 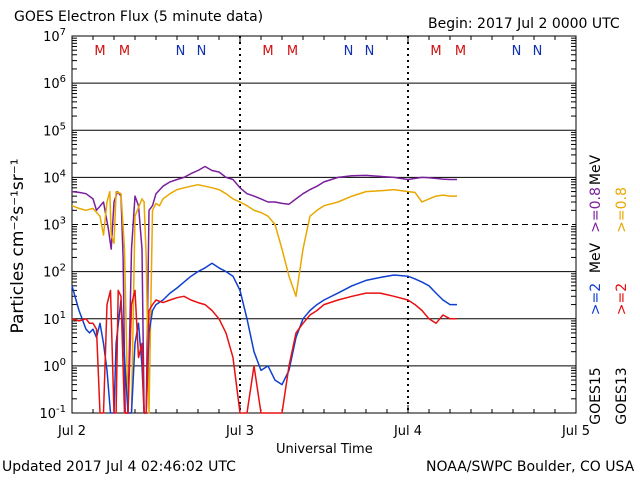 What do you see at coordinates (54, 319) in the screenshot?
I see `y-tick-label: 10¹` at bounding box center [54, 319].